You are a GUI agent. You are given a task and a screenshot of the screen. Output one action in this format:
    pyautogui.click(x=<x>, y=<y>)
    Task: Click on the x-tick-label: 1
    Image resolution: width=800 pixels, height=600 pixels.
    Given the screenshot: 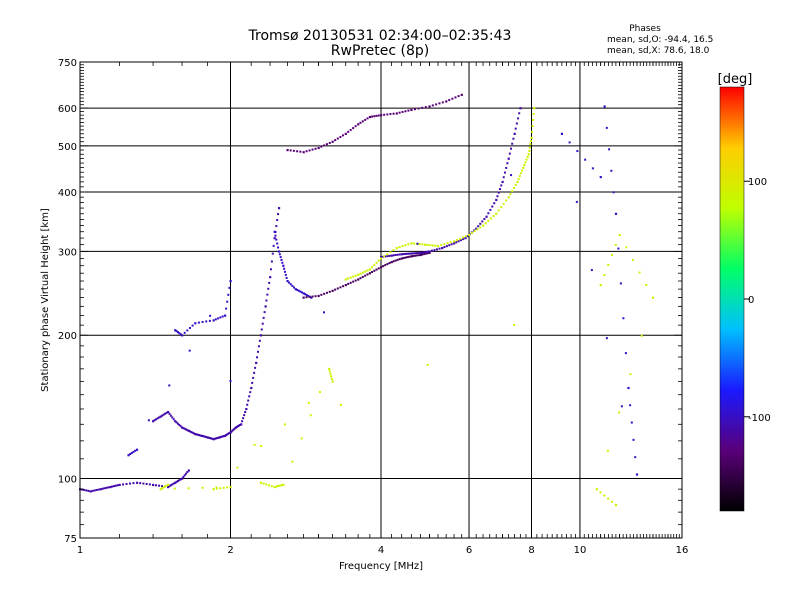 What is the action you would take?
    pyautogui.click(x=80, y=550)
    